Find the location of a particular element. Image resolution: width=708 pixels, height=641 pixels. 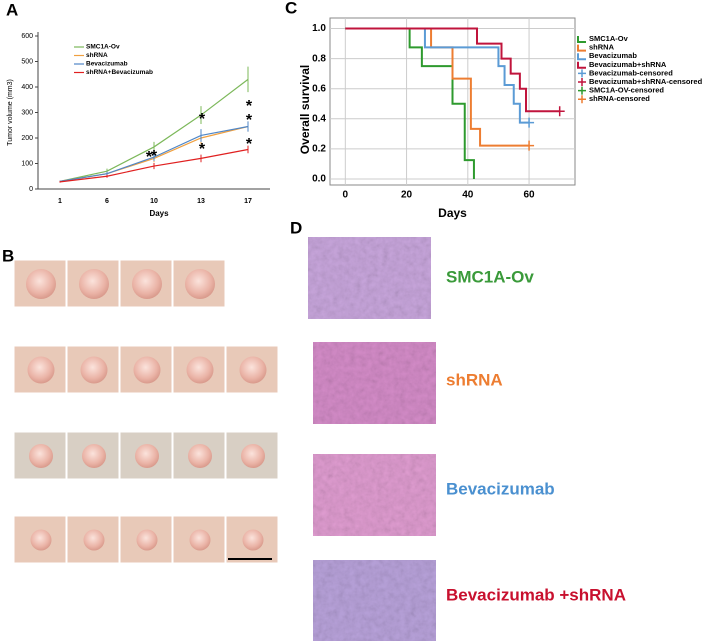

y-tick-label: 300 is located at coordinates (27, 112).